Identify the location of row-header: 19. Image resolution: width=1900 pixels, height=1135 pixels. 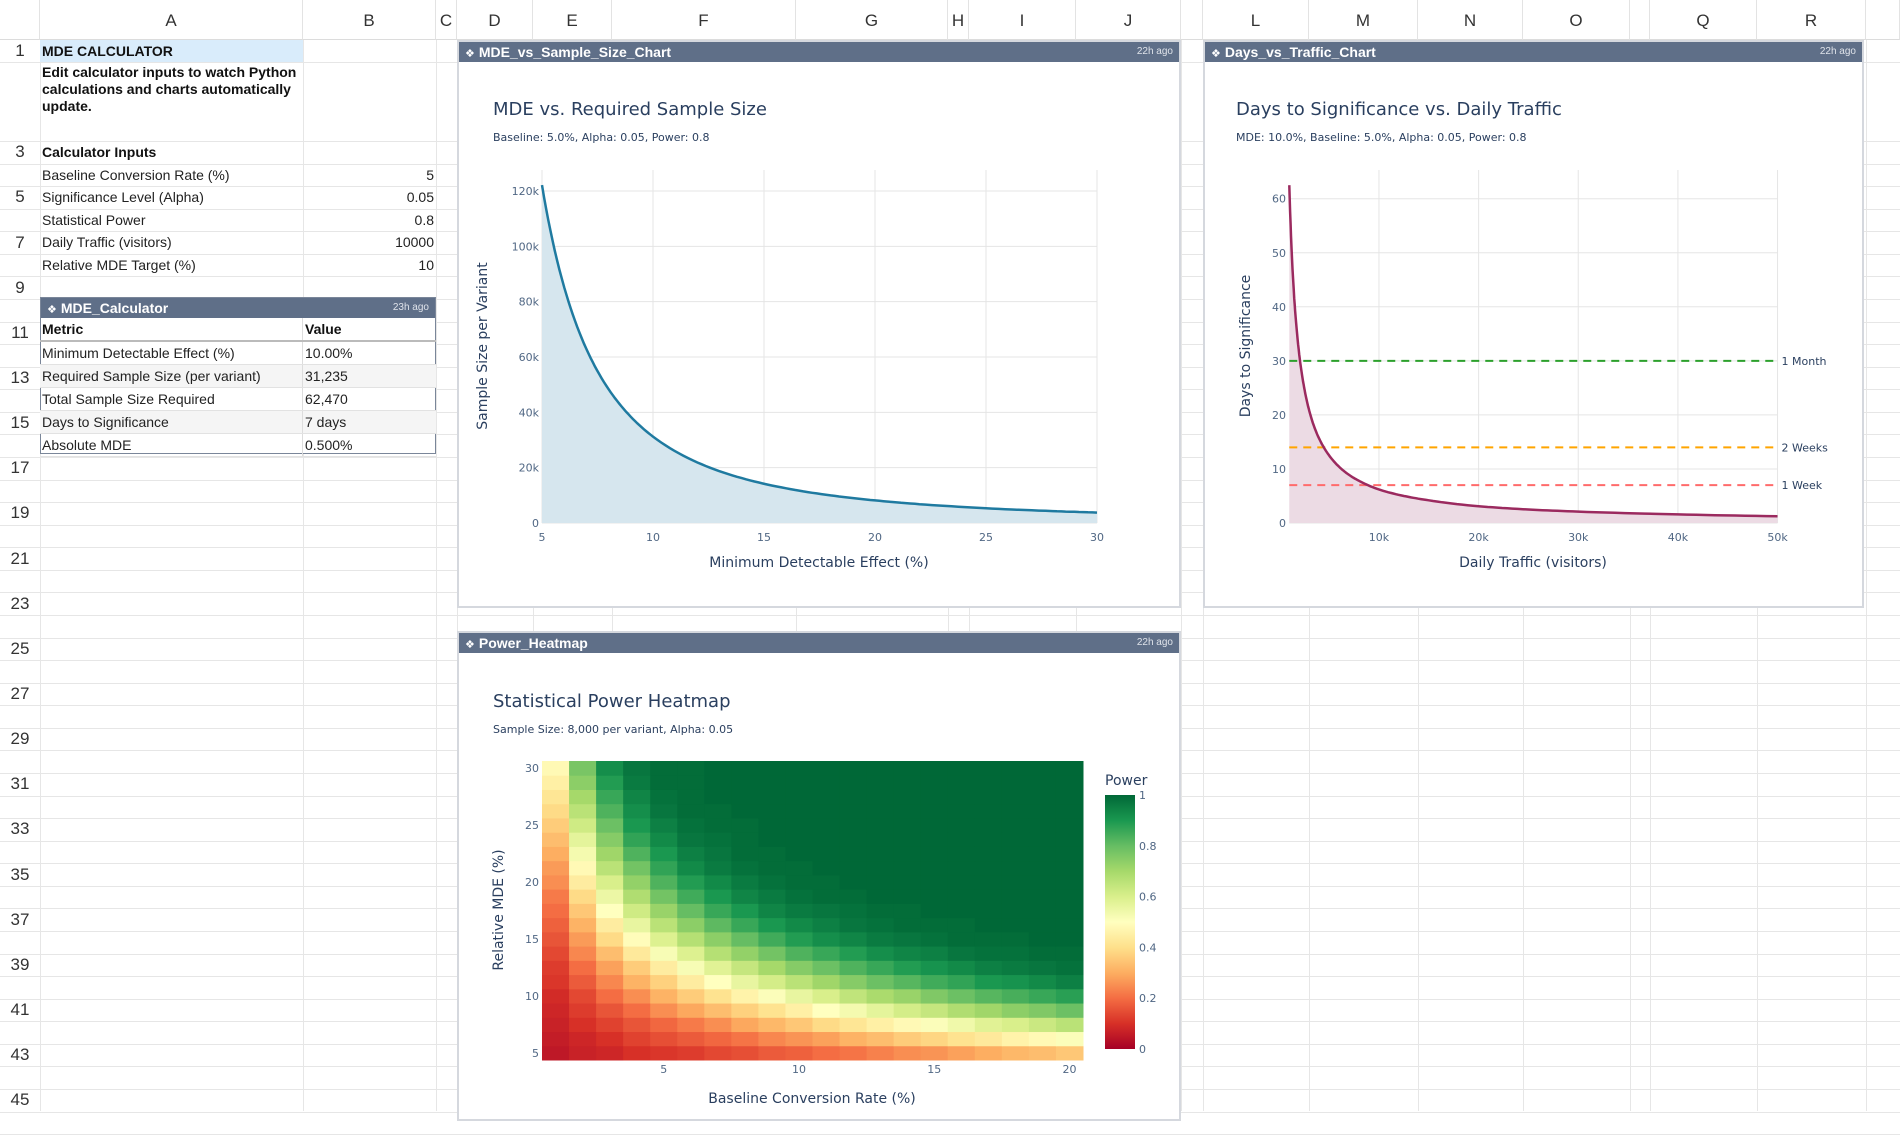
(20, 513).